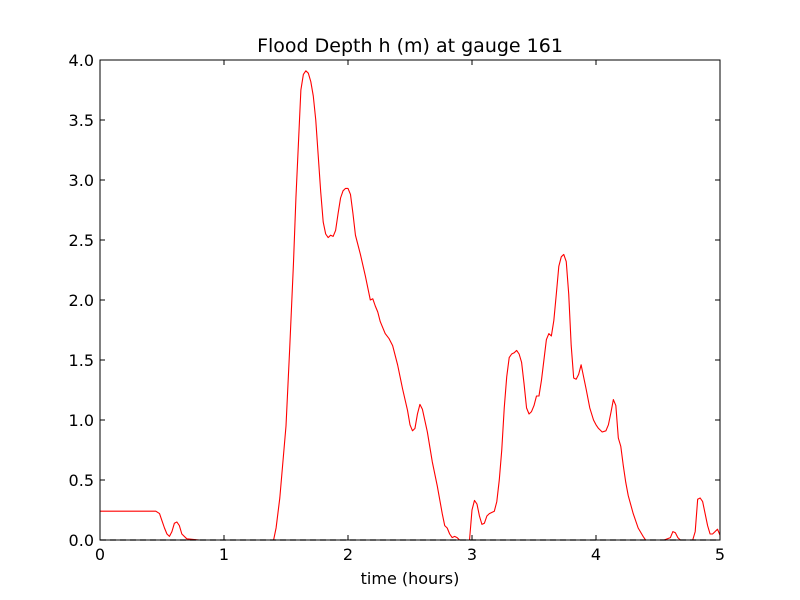  I want to click on x-tick-label: 2, so click(348, 554).